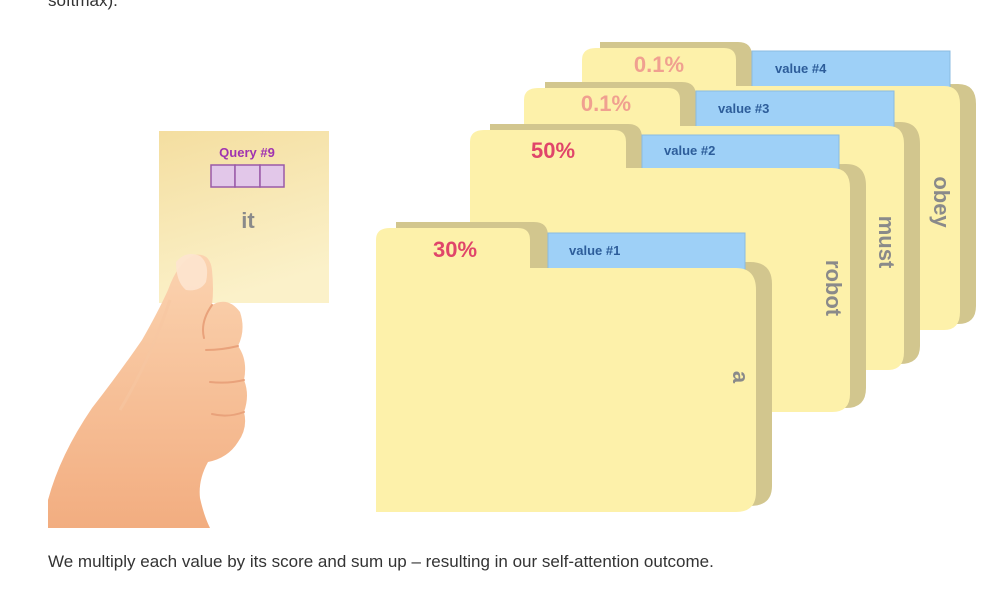  What do you see at coordinates (83, 5) in the screenshot?
I see `top-text-fragment: softmax).` at bounding box center [83, 5].